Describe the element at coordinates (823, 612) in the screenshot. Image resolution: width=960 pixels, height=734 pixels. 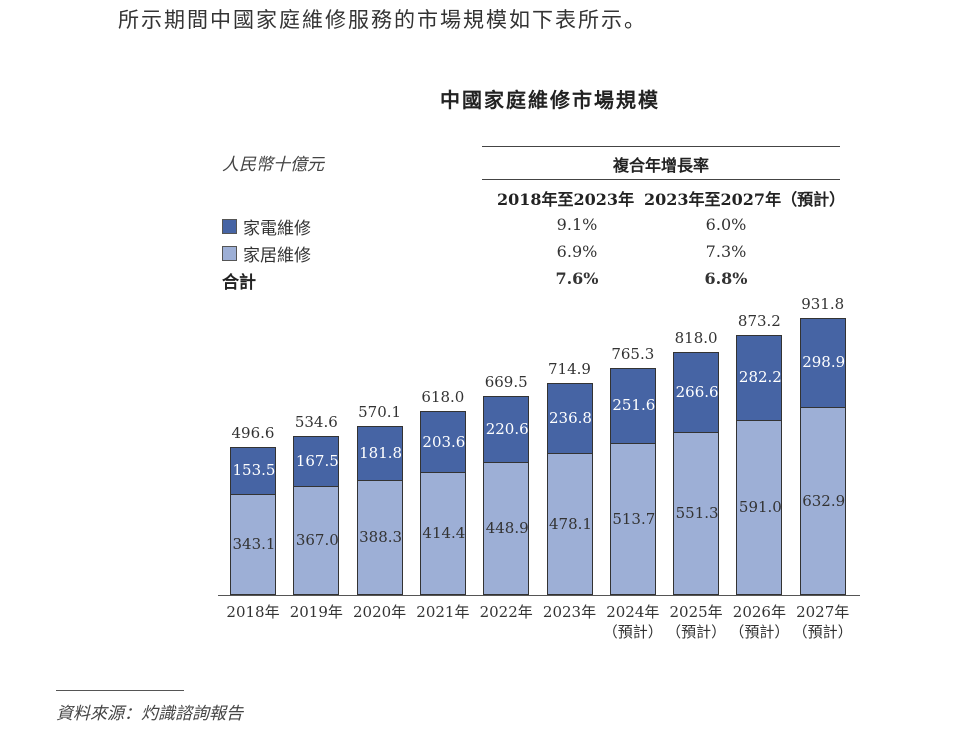
I see `x-tick-year: 2027年` at that location.